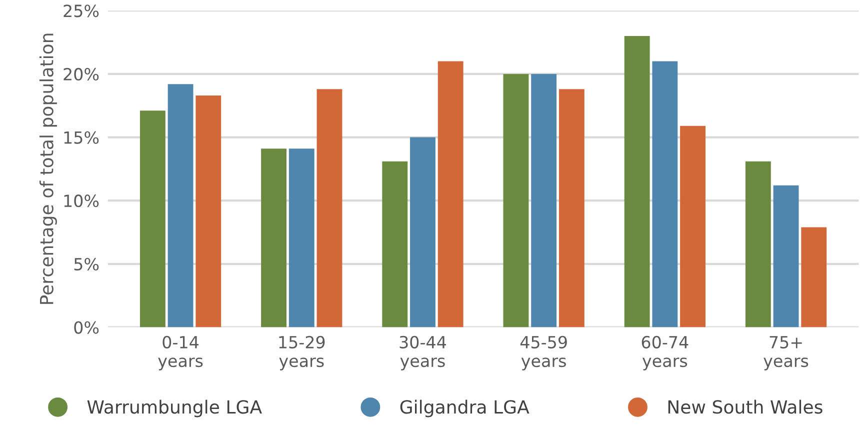 This screenshot has height=425, width=863. What do you see at coordinates (786, 353) in the screenshot?
I see `x-tick-label: 75+ years` at bounding box center [786, 353].